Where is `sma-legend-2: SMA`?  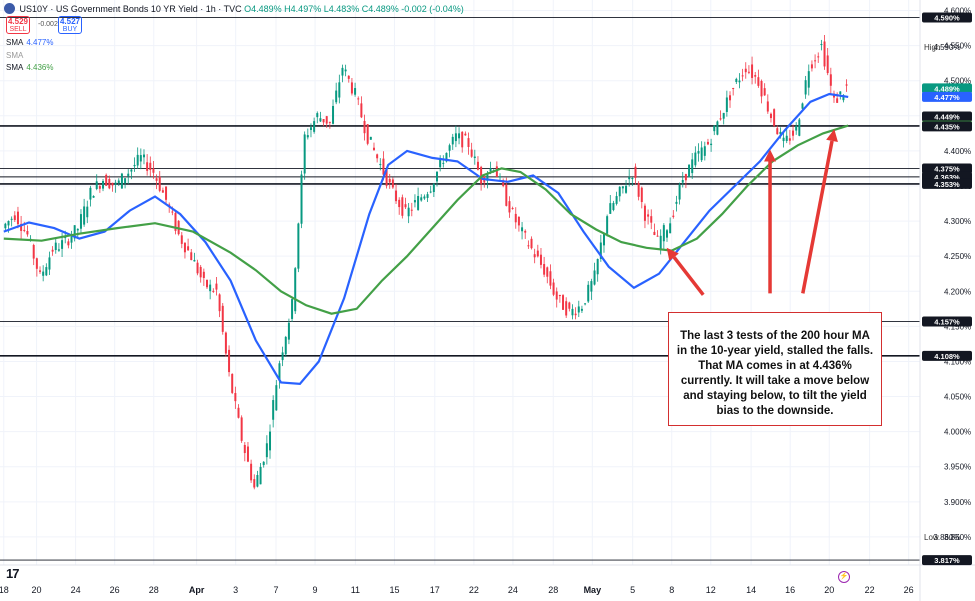
sma-legend-2: SMA is located at coordinates (16, 55).